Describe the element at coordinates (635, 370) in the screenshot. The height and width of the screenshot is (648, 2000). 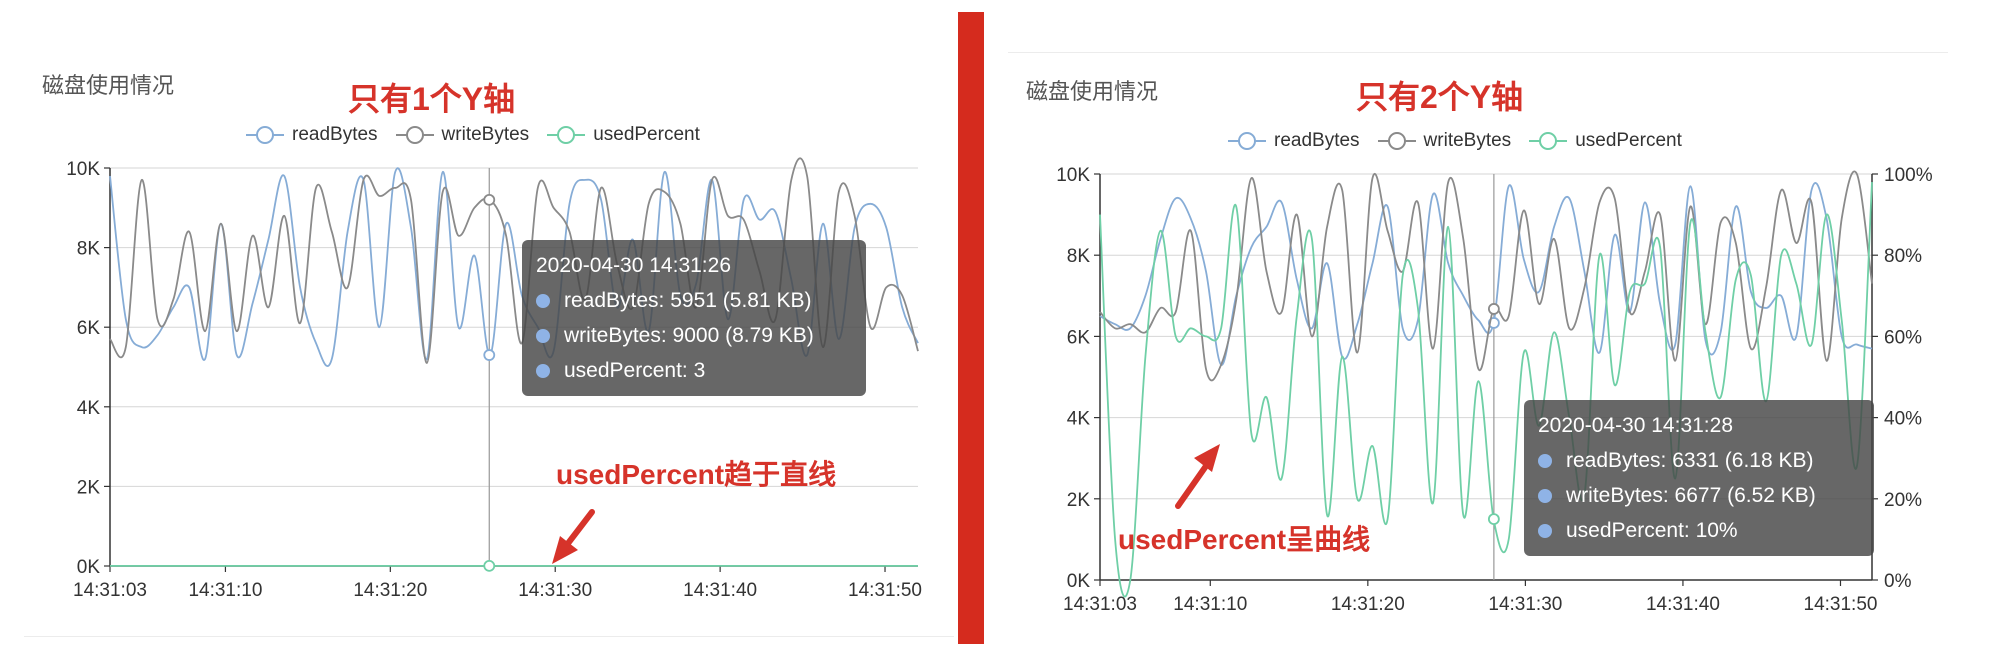
I see `tooltip-row-text: usedPercent: 3` at that location.